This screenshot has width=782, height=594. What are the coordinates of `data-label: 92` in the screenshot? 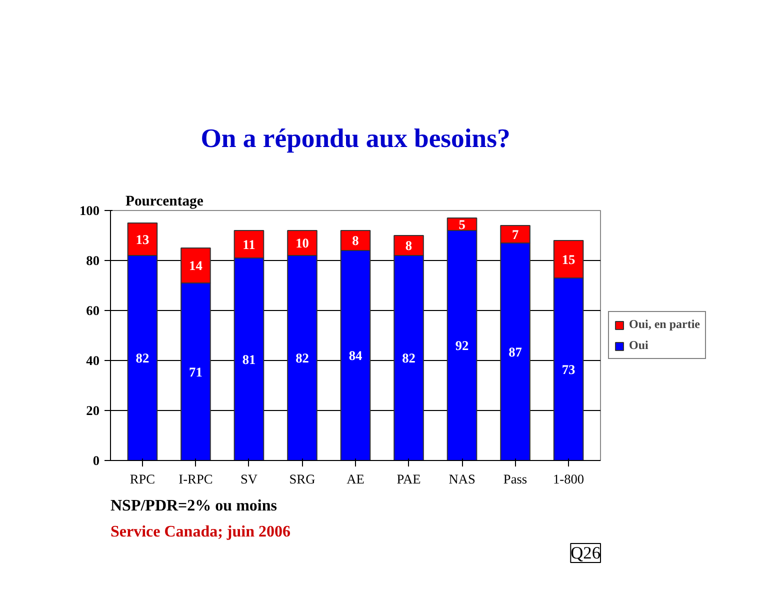 It's located at (462, 345).